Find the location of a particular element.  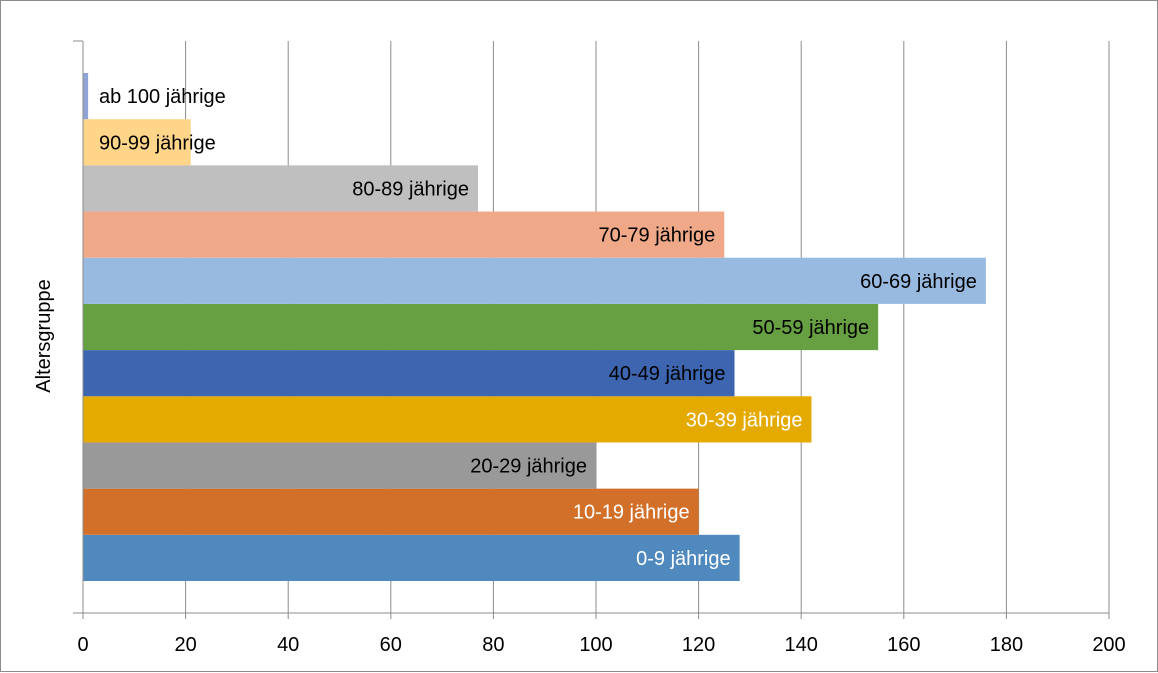

bar-50-59-jährige is located at coordinates (481, 327).